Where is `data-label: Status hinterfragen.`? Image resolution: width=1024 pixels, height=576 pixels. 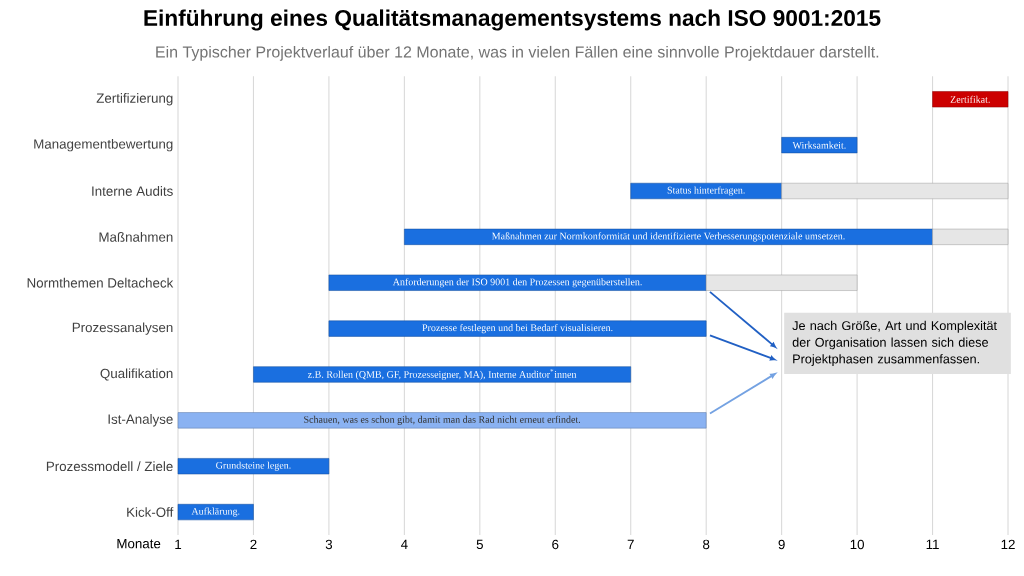
data-label: Status hinterfragen. is located at coordinates (706, 191).